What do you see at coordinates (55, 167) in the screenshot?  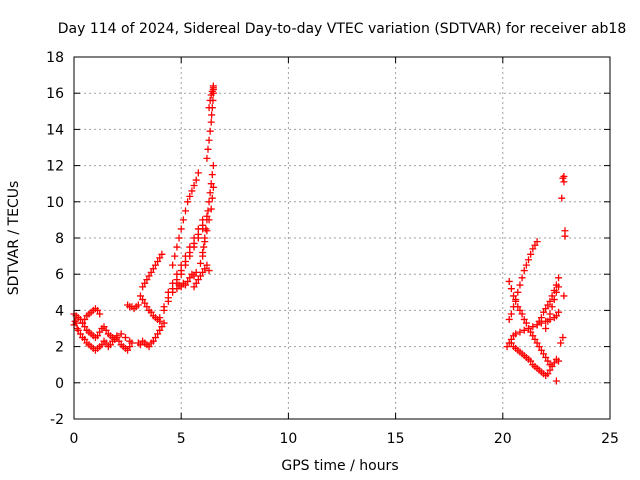 I see `y-tick-label: 12` at bounding box center [55, 167].